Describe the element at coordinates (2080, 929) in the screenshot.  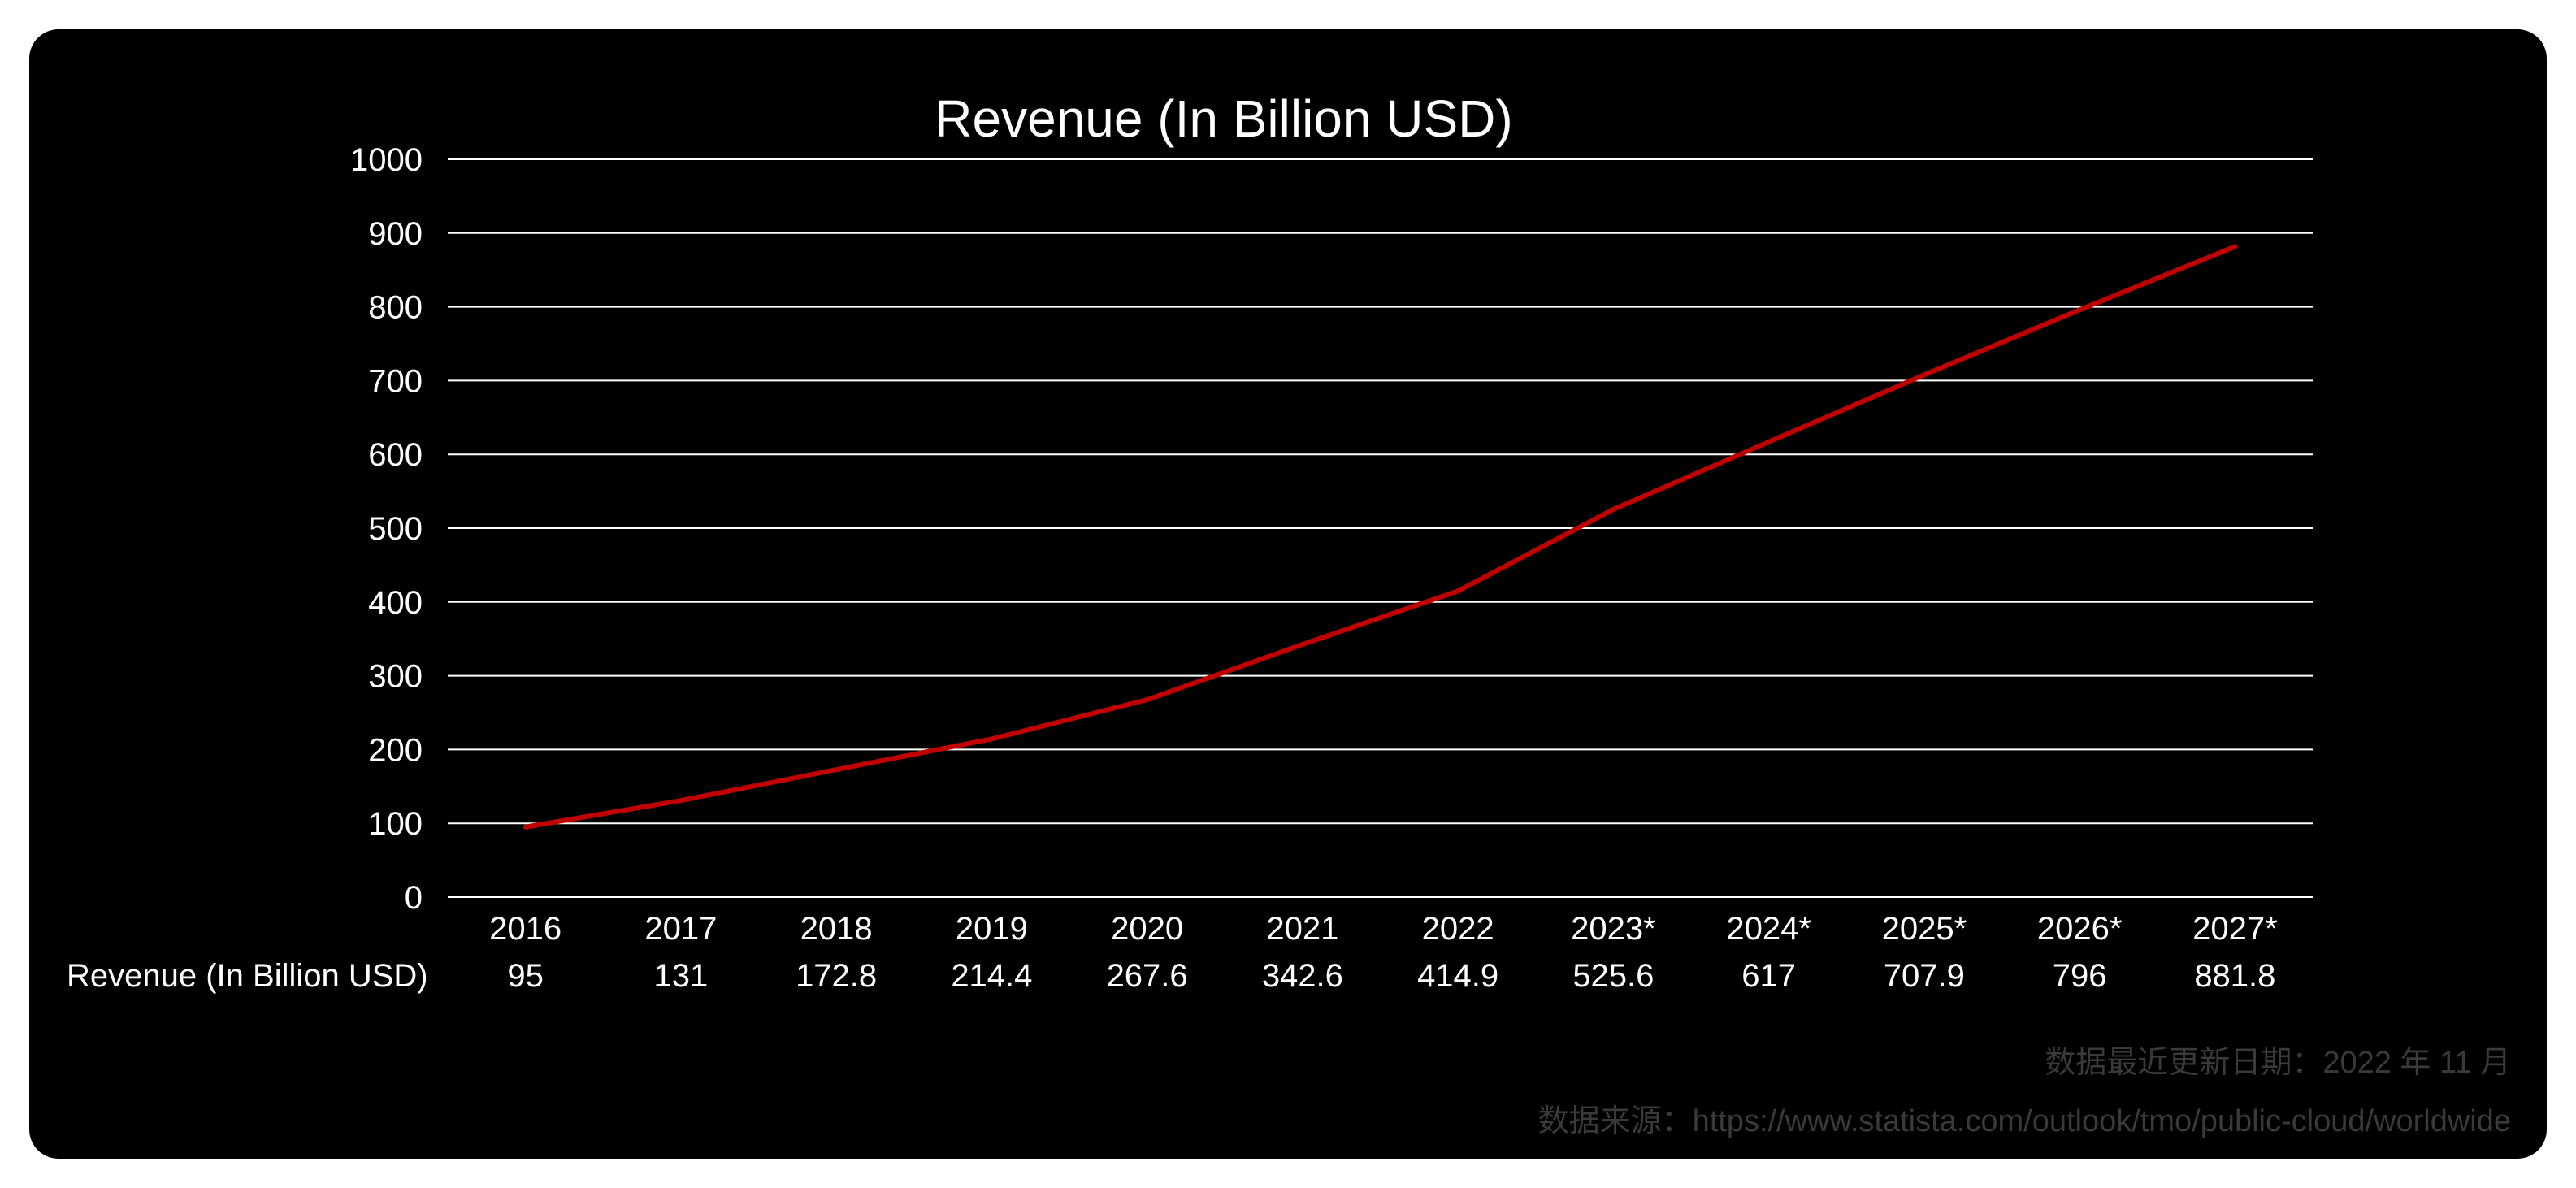
I see `x-tick-label: 2026*` at that location.